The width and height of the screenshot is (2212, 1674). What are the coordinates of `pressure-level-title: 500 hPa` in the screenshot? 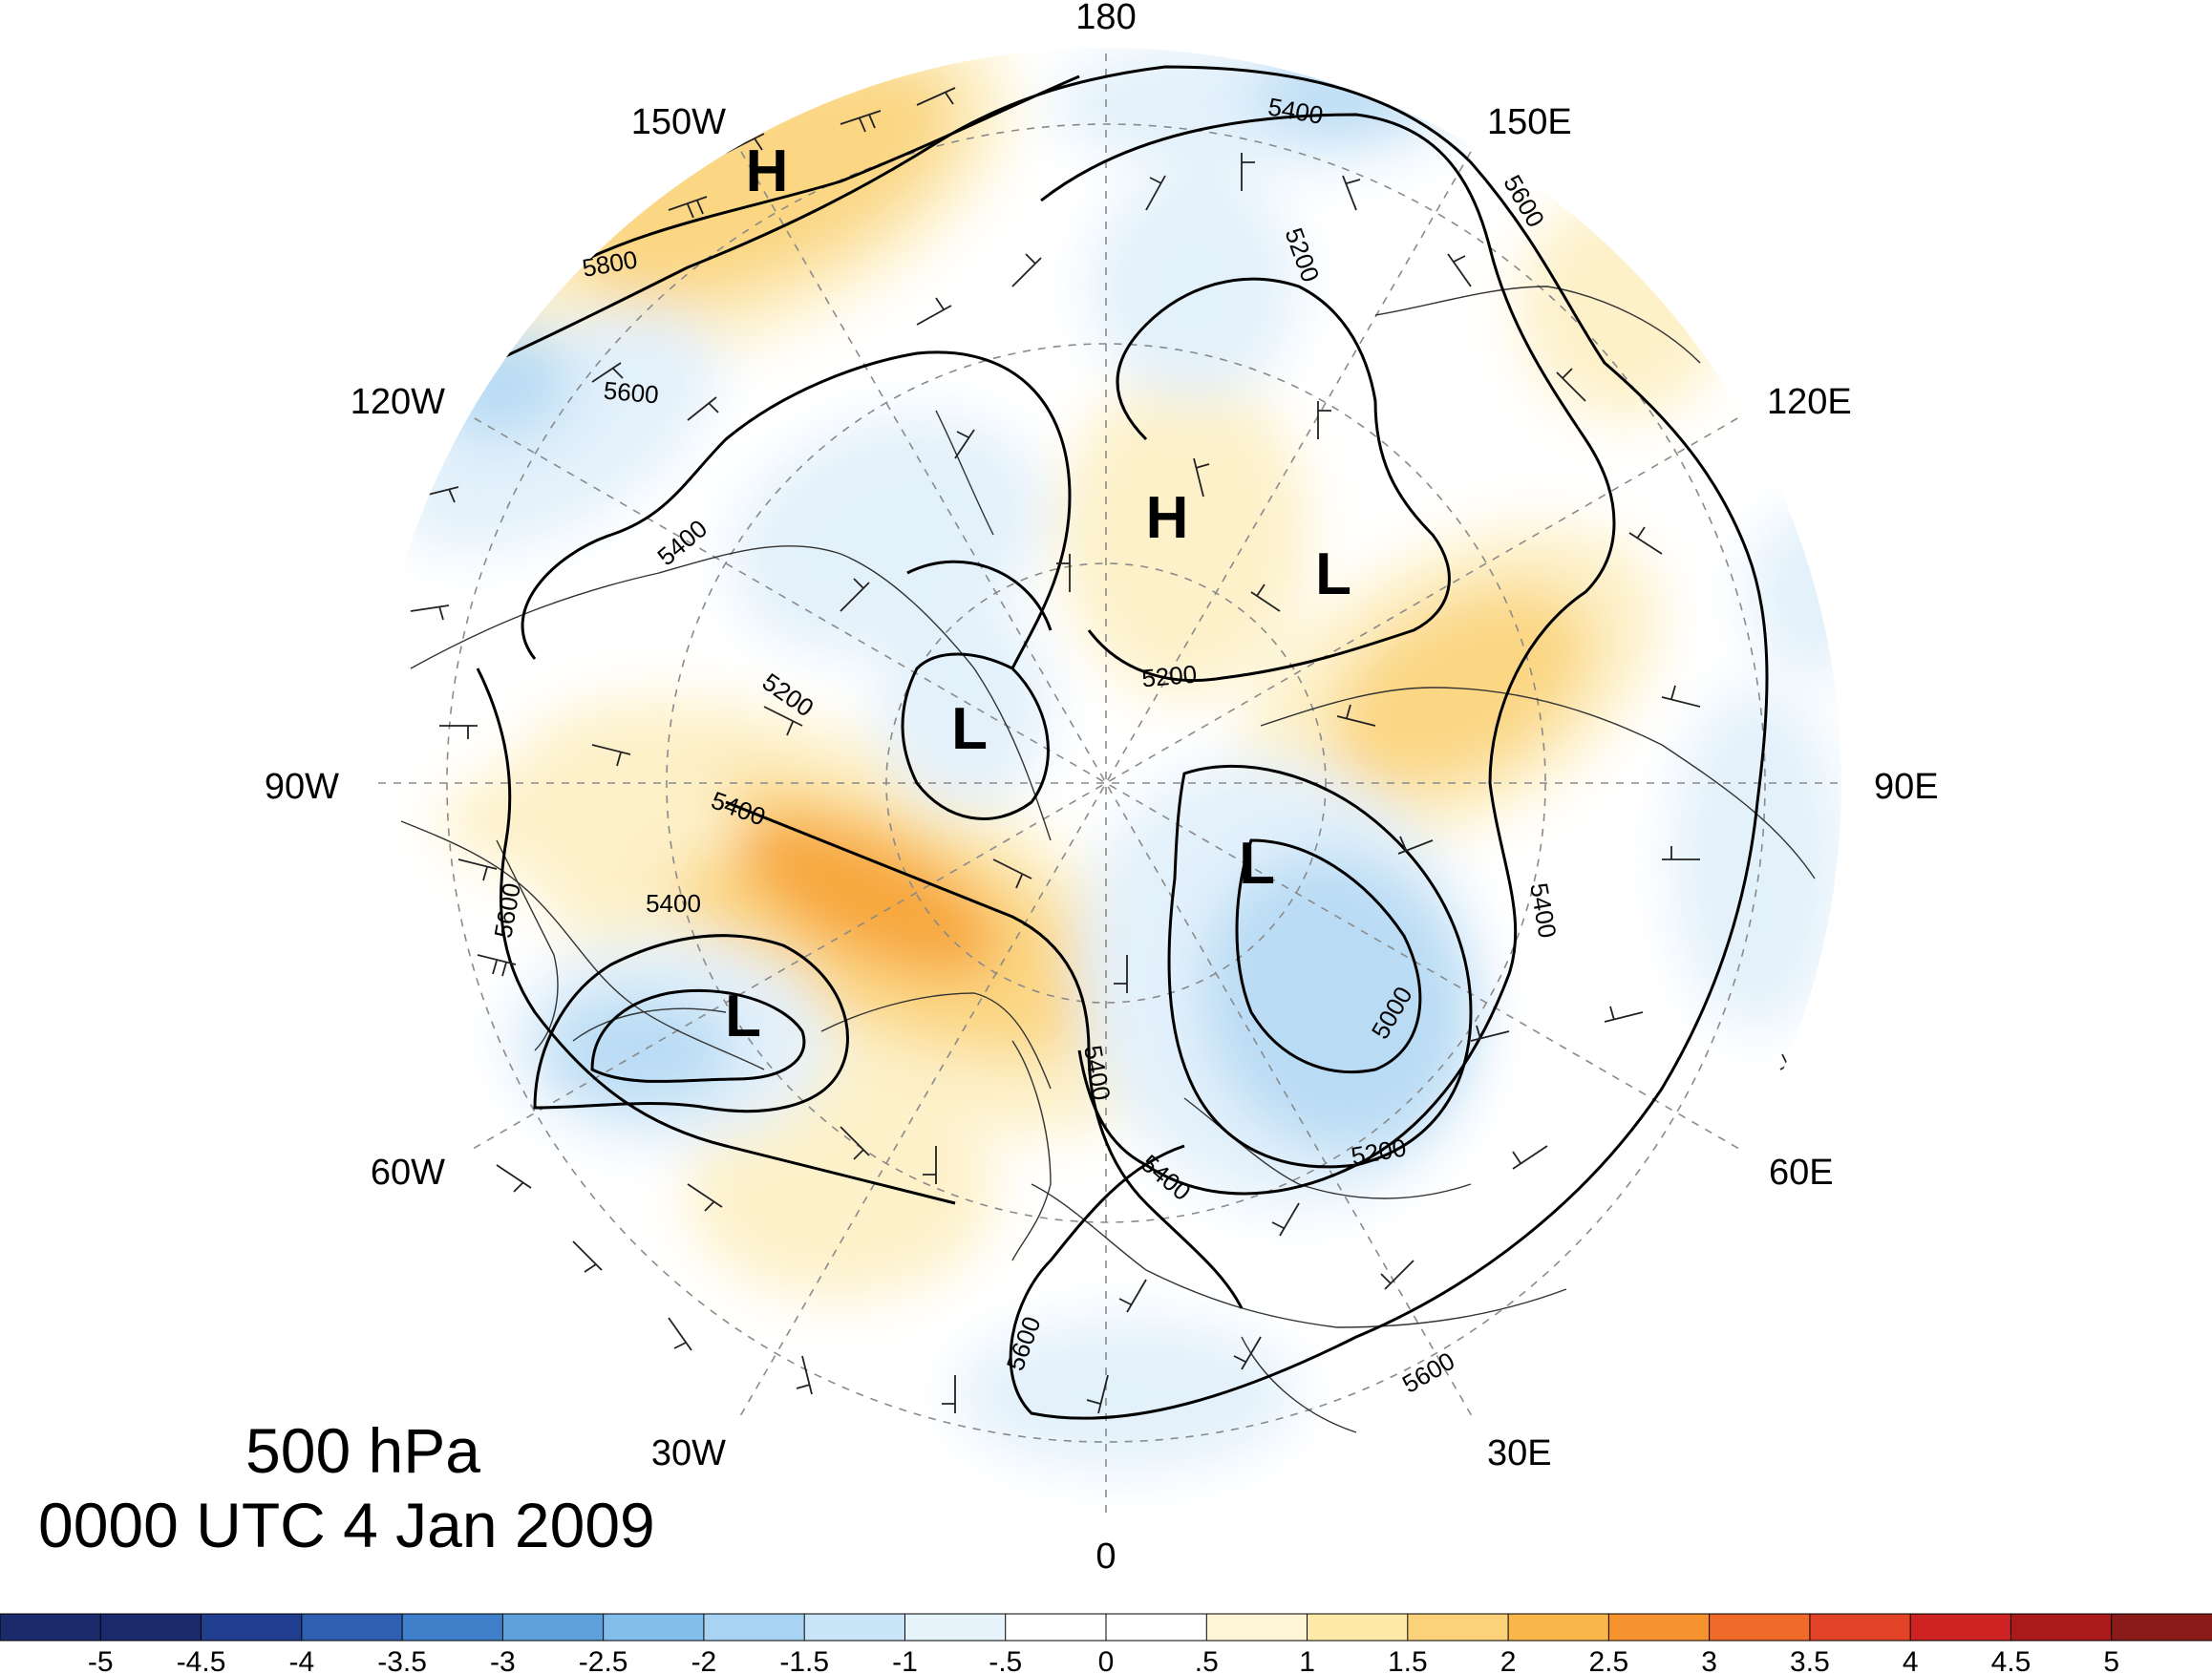 It's located at (362, 1450).